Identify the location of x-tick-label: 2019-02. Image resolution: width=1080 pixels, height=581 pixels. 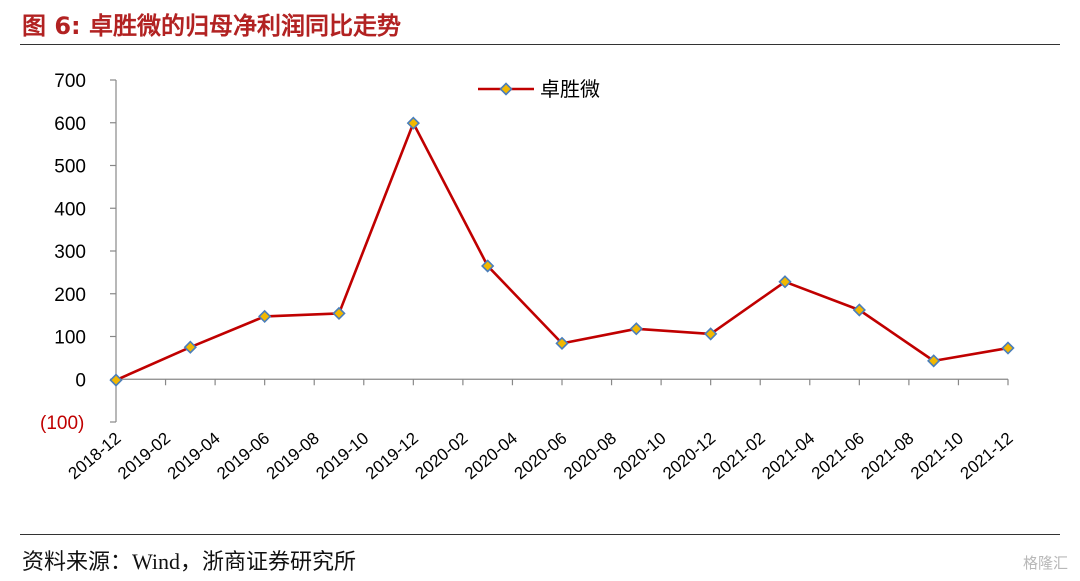
(144, 456).